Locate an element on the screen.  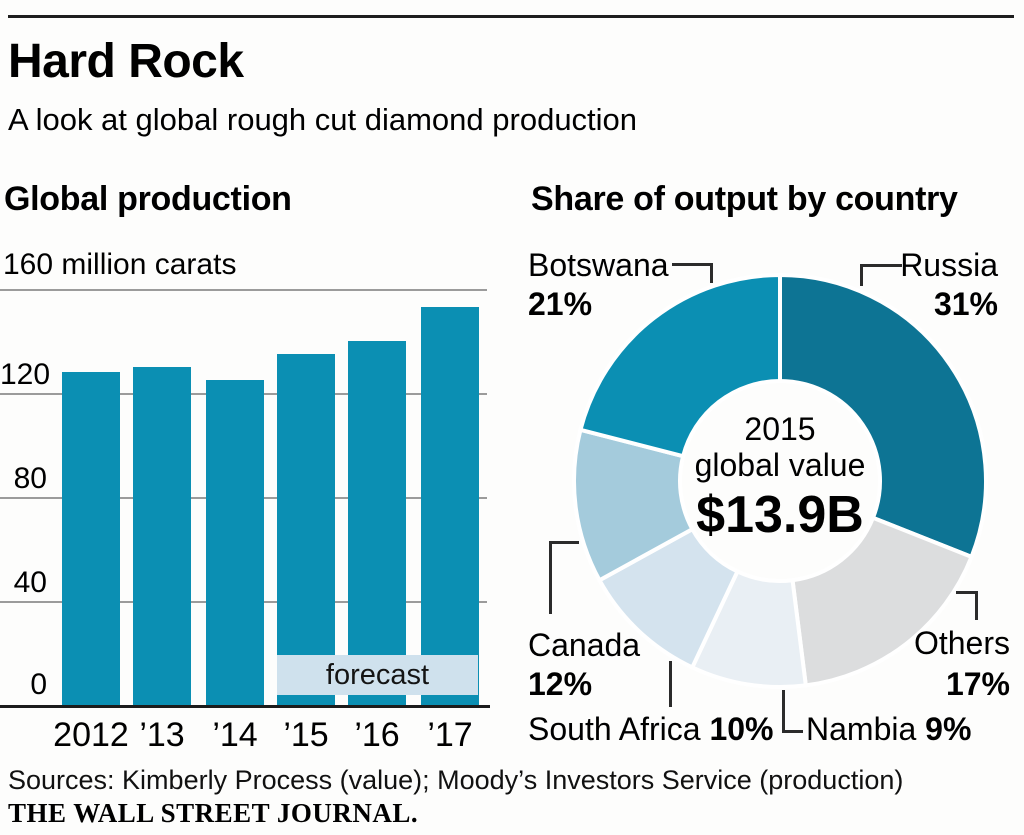
label-russia: Russia is located at coordinates (949, 265).